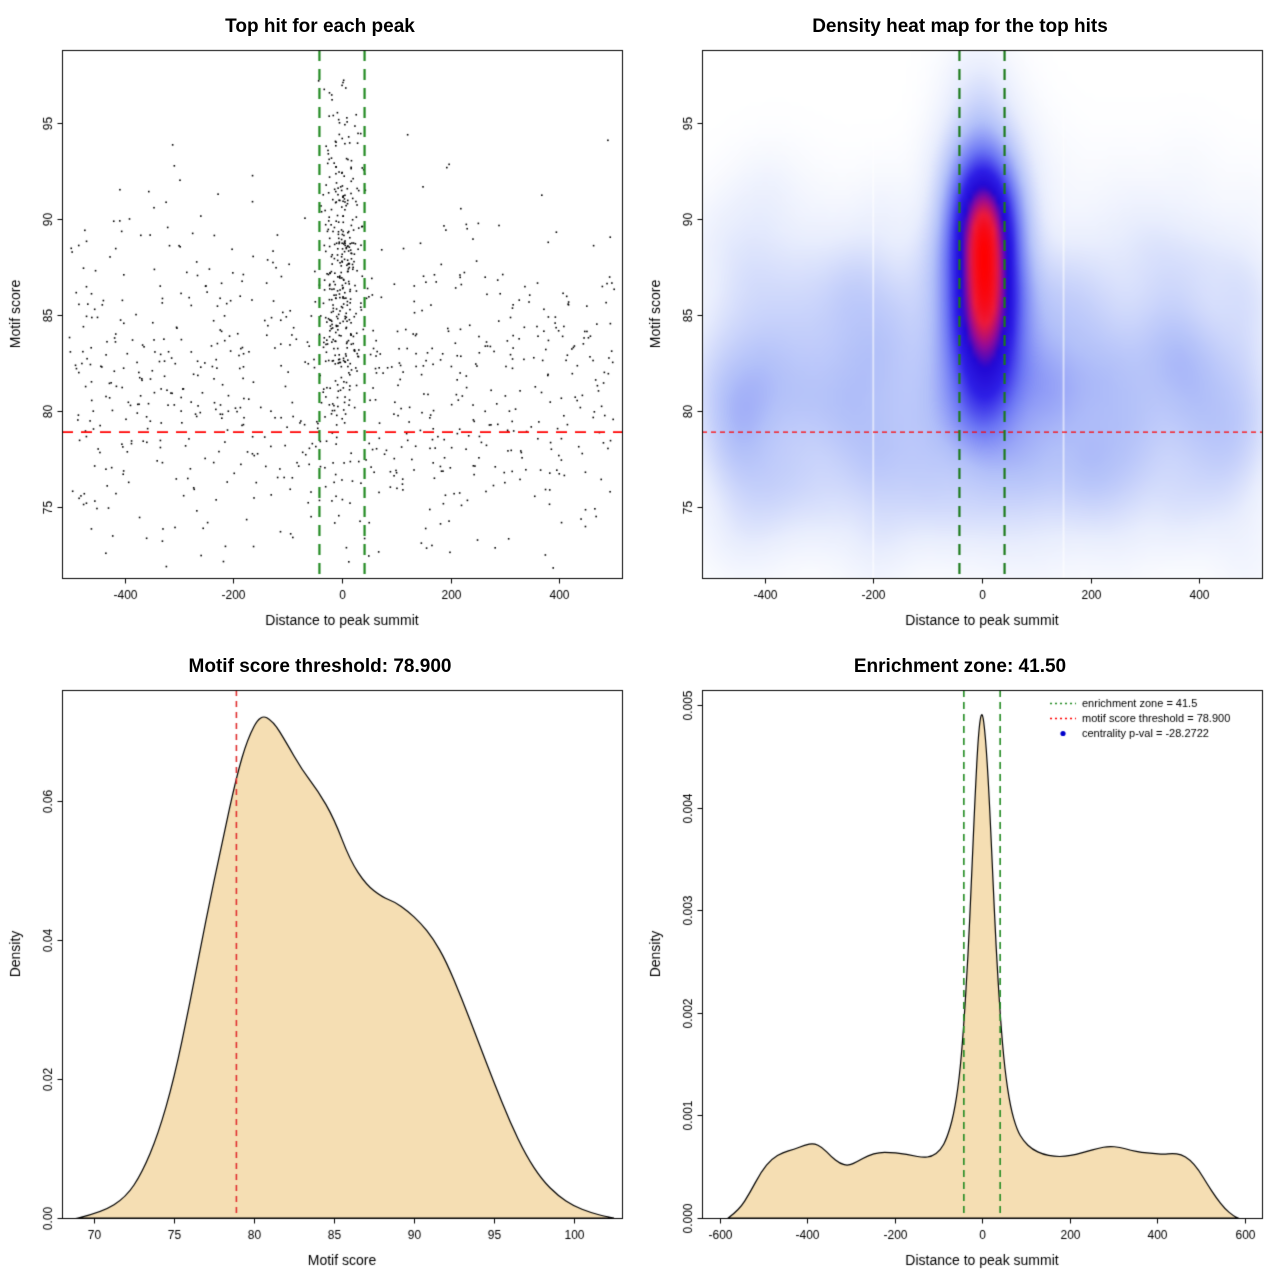 The image size is (1280, 1280). What do you see at coordinates (320, 666) in the screenshot?
I see `score-density-title: Motif score threshold: 78.900` at bounding box center [320, 666].